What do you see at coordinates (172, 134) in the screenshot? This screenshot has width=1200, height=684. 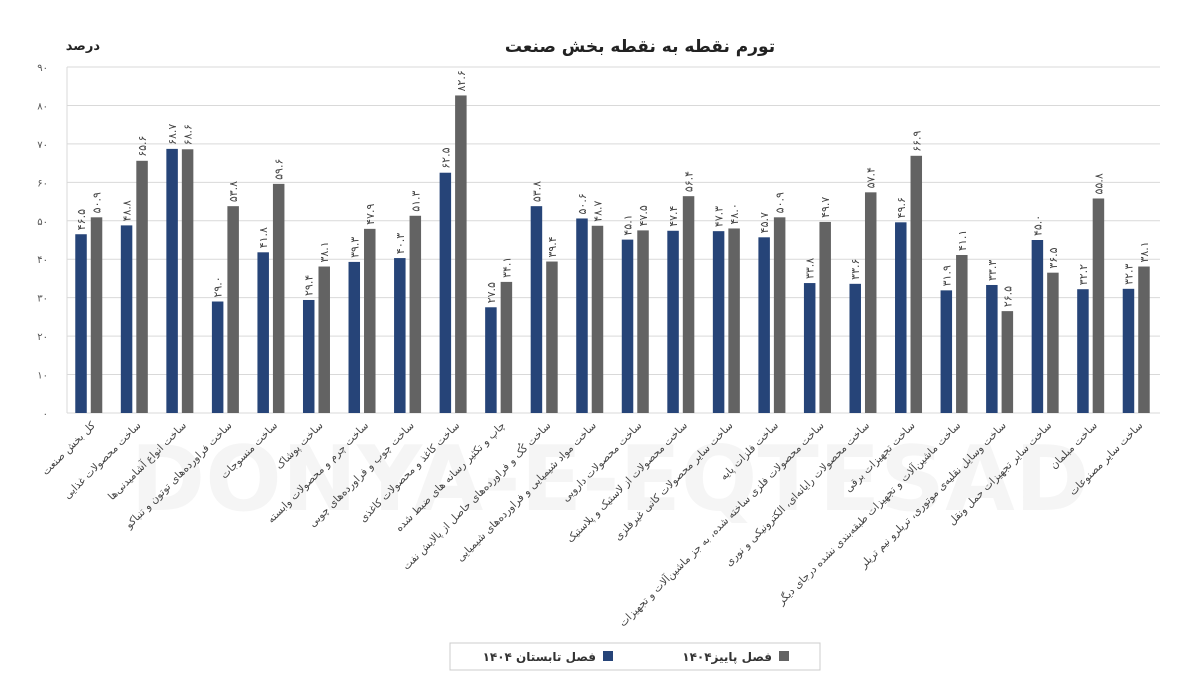 I see `data-label: ۶۸.۷` at bounding box center [172, 134].